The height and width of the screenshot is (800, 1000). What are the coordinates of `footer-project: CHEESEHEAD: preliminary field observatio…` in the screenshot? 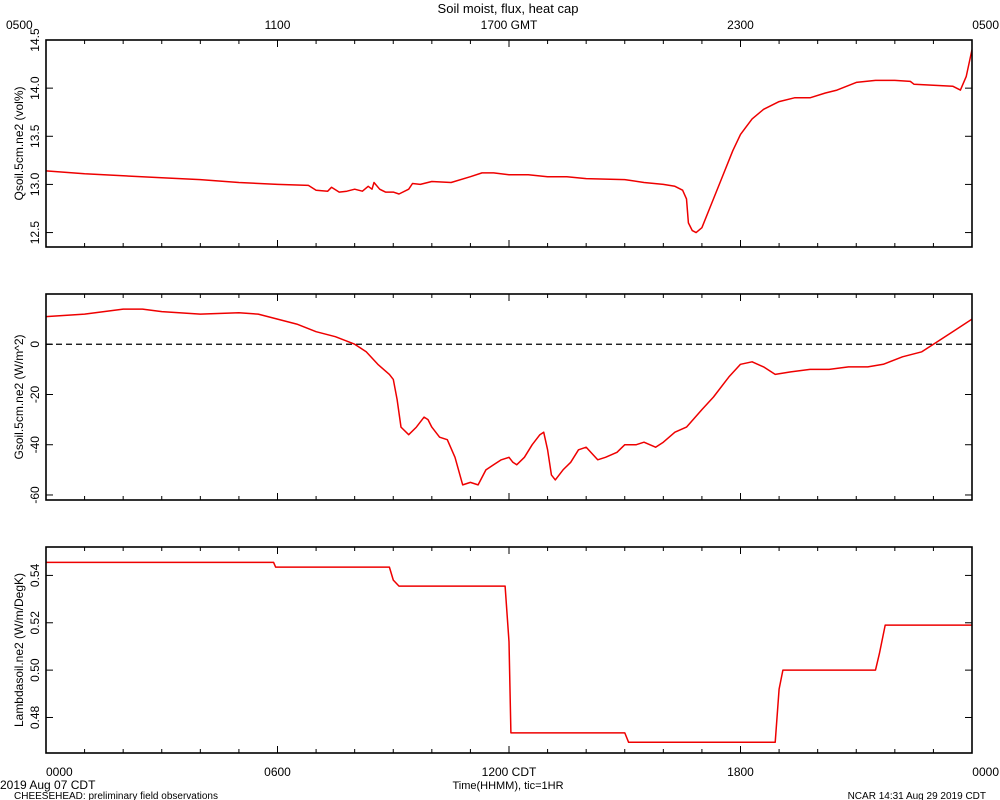 It's located at (116, 795).